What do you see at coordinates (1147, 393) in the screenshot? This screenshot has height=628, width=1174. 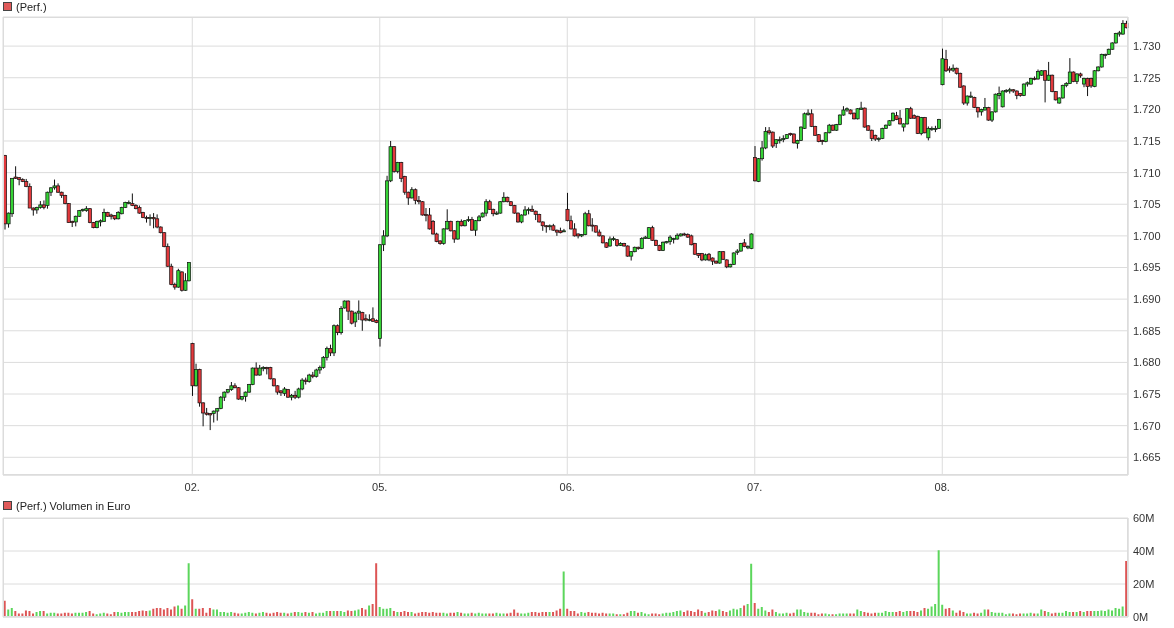 I see `y-tick-label: 1.675` at bounding box center [1147, 393].